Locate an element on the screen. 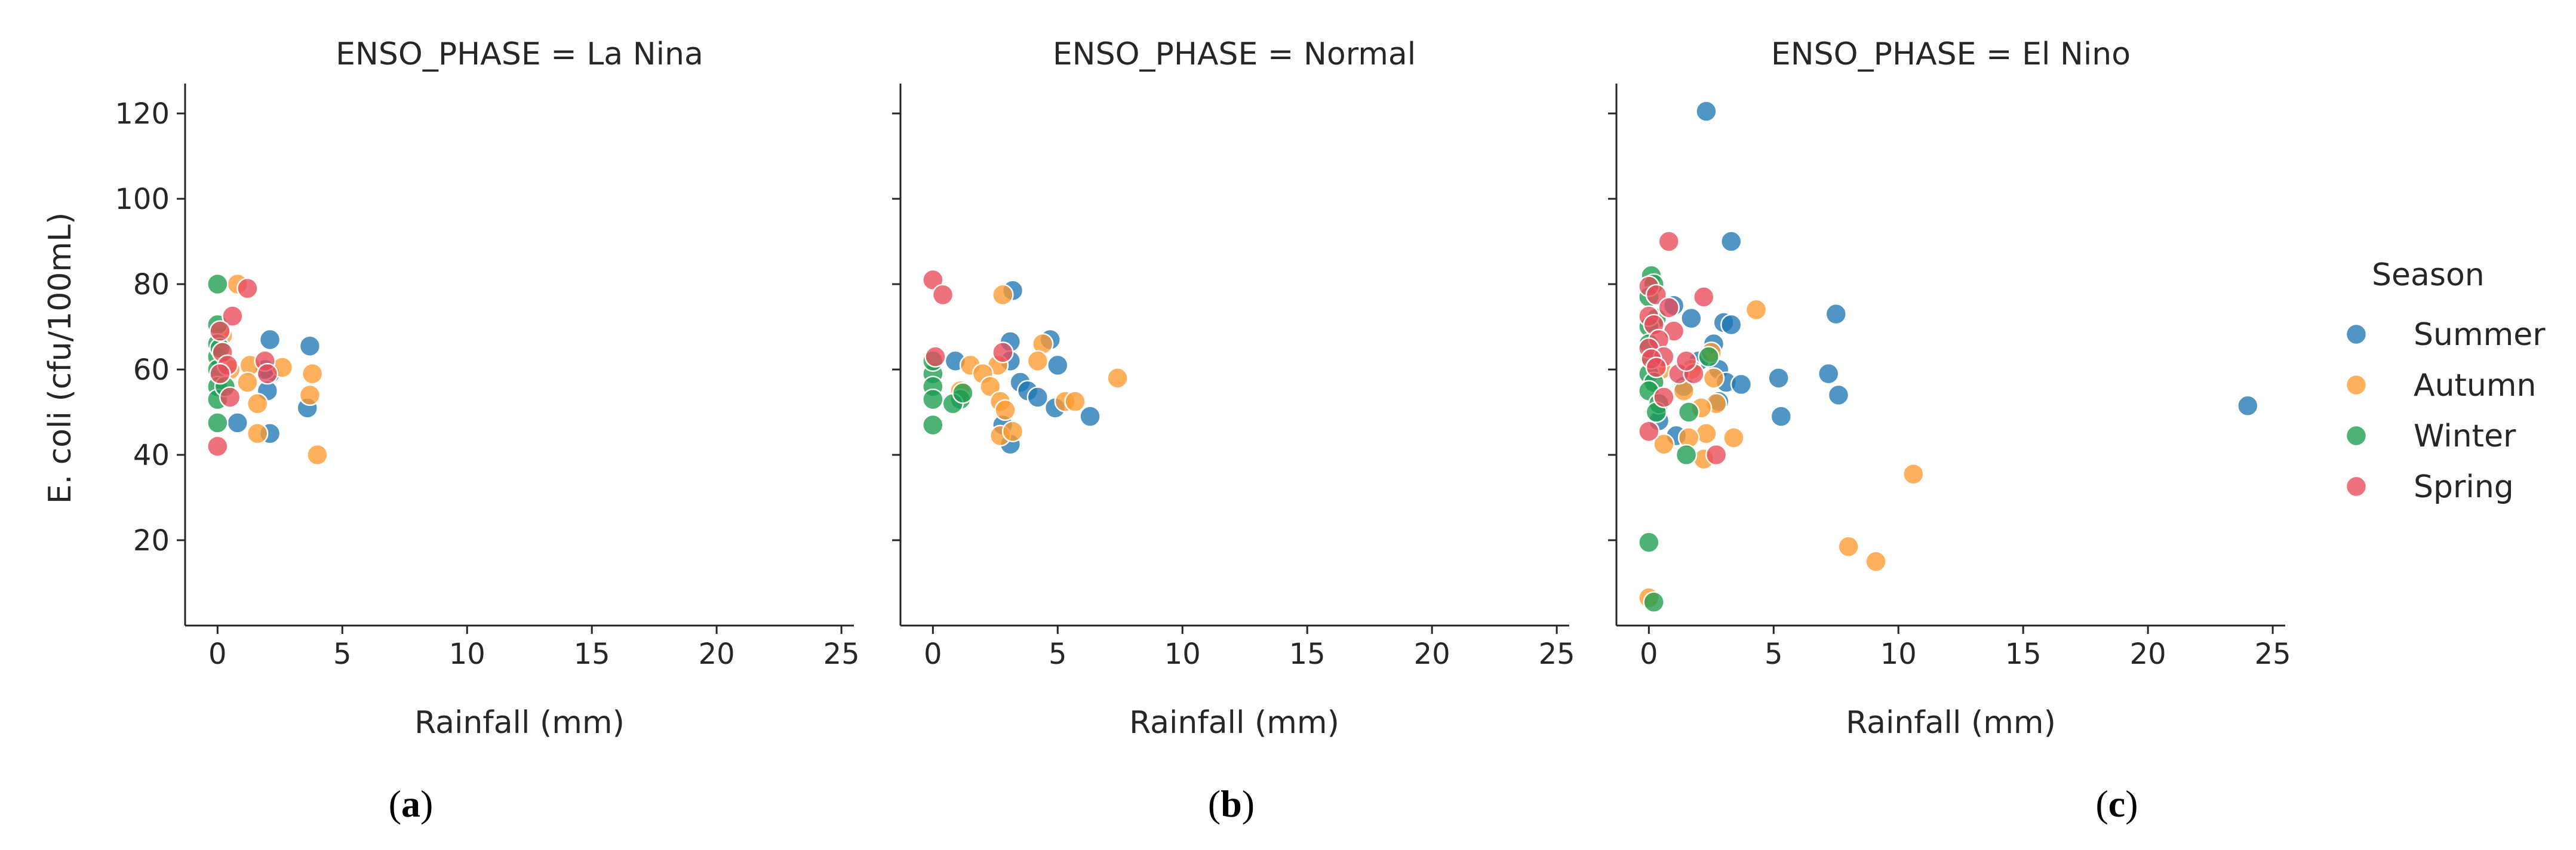  panel-title-a: ENSO_PHASE = La Nina is located at coordinates (519, 54).